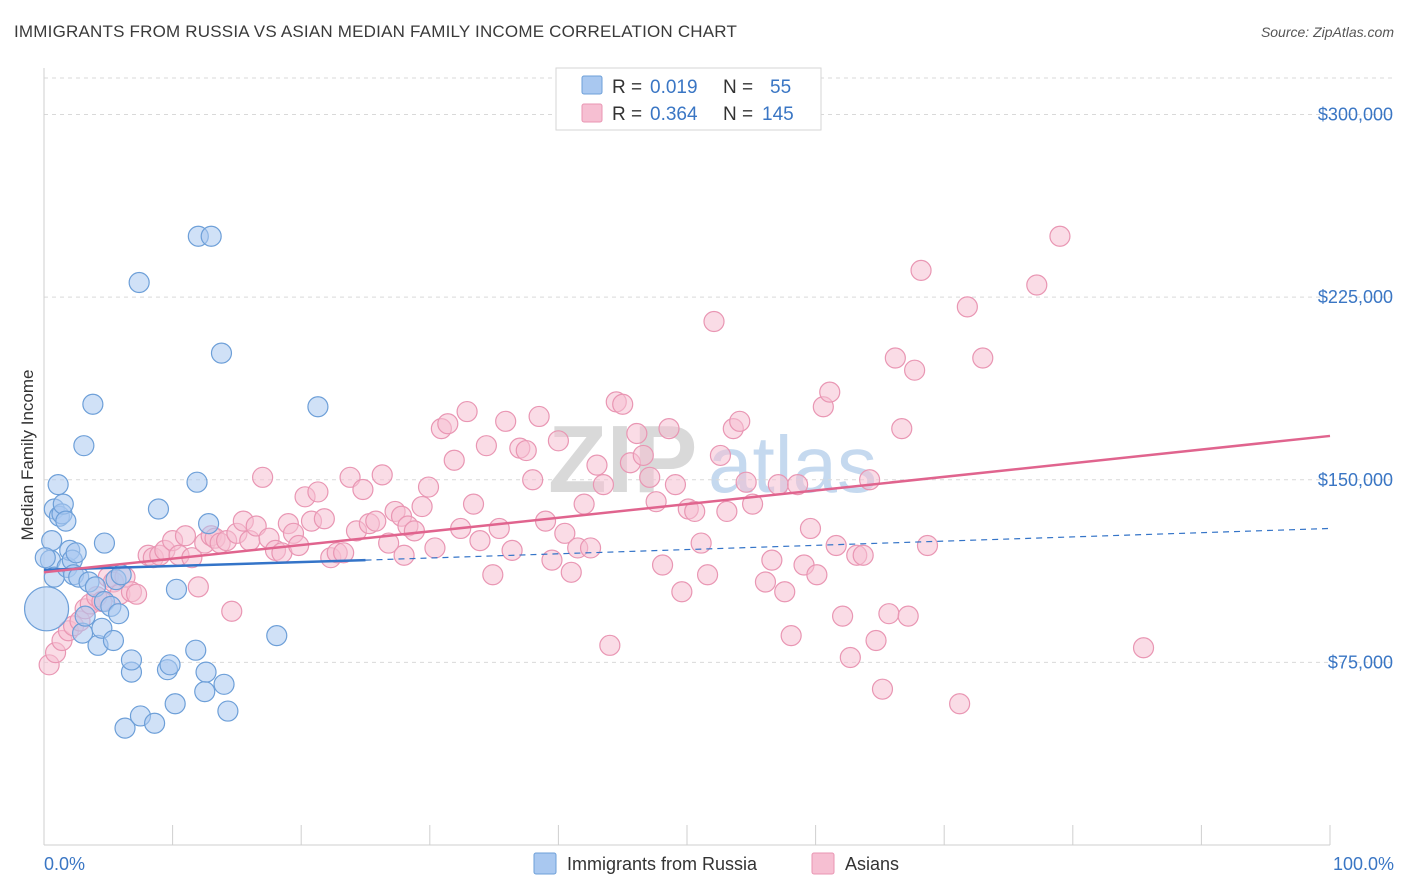 This screenshot has width=1406, height=892. What do you see at coordinates (738, 87) in the screenshot?
I see `russia-n-label: N =` at bounding box center [738, 87].